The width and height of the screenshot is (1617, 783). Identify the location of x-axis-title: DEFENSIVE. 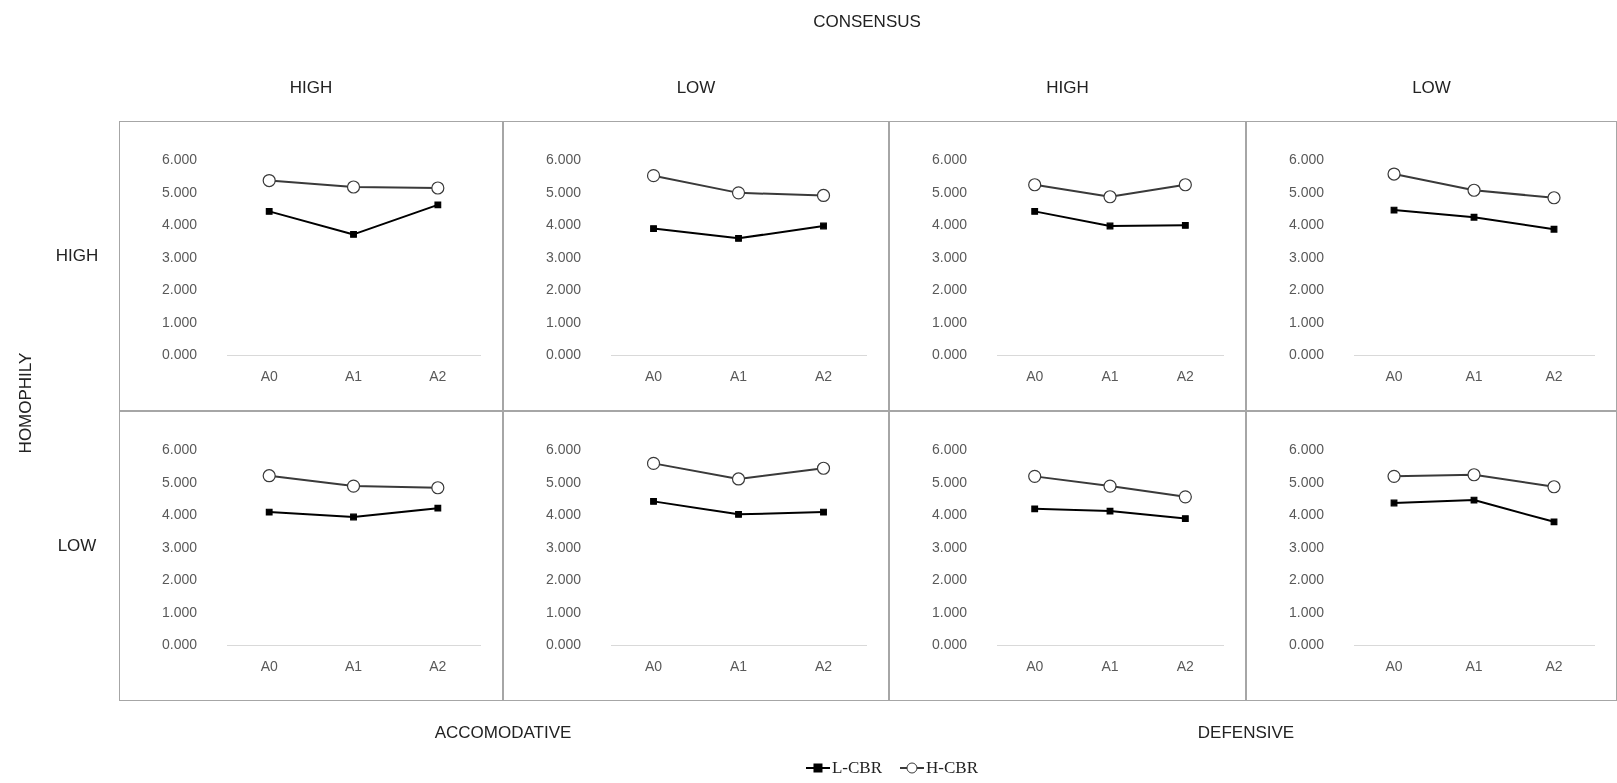
(1246, 733).